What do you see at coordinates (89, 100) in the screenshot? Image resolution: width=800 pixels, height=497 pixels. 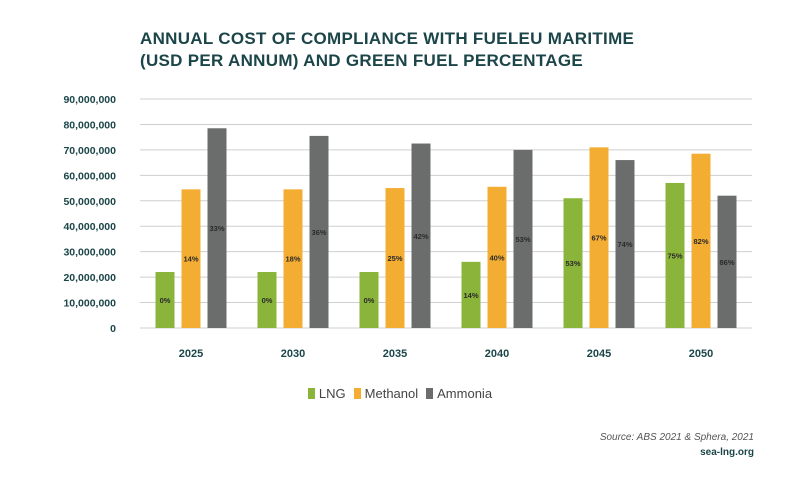 I see `y-tick-label: 90,000,000` at bounding box center [89, 100].